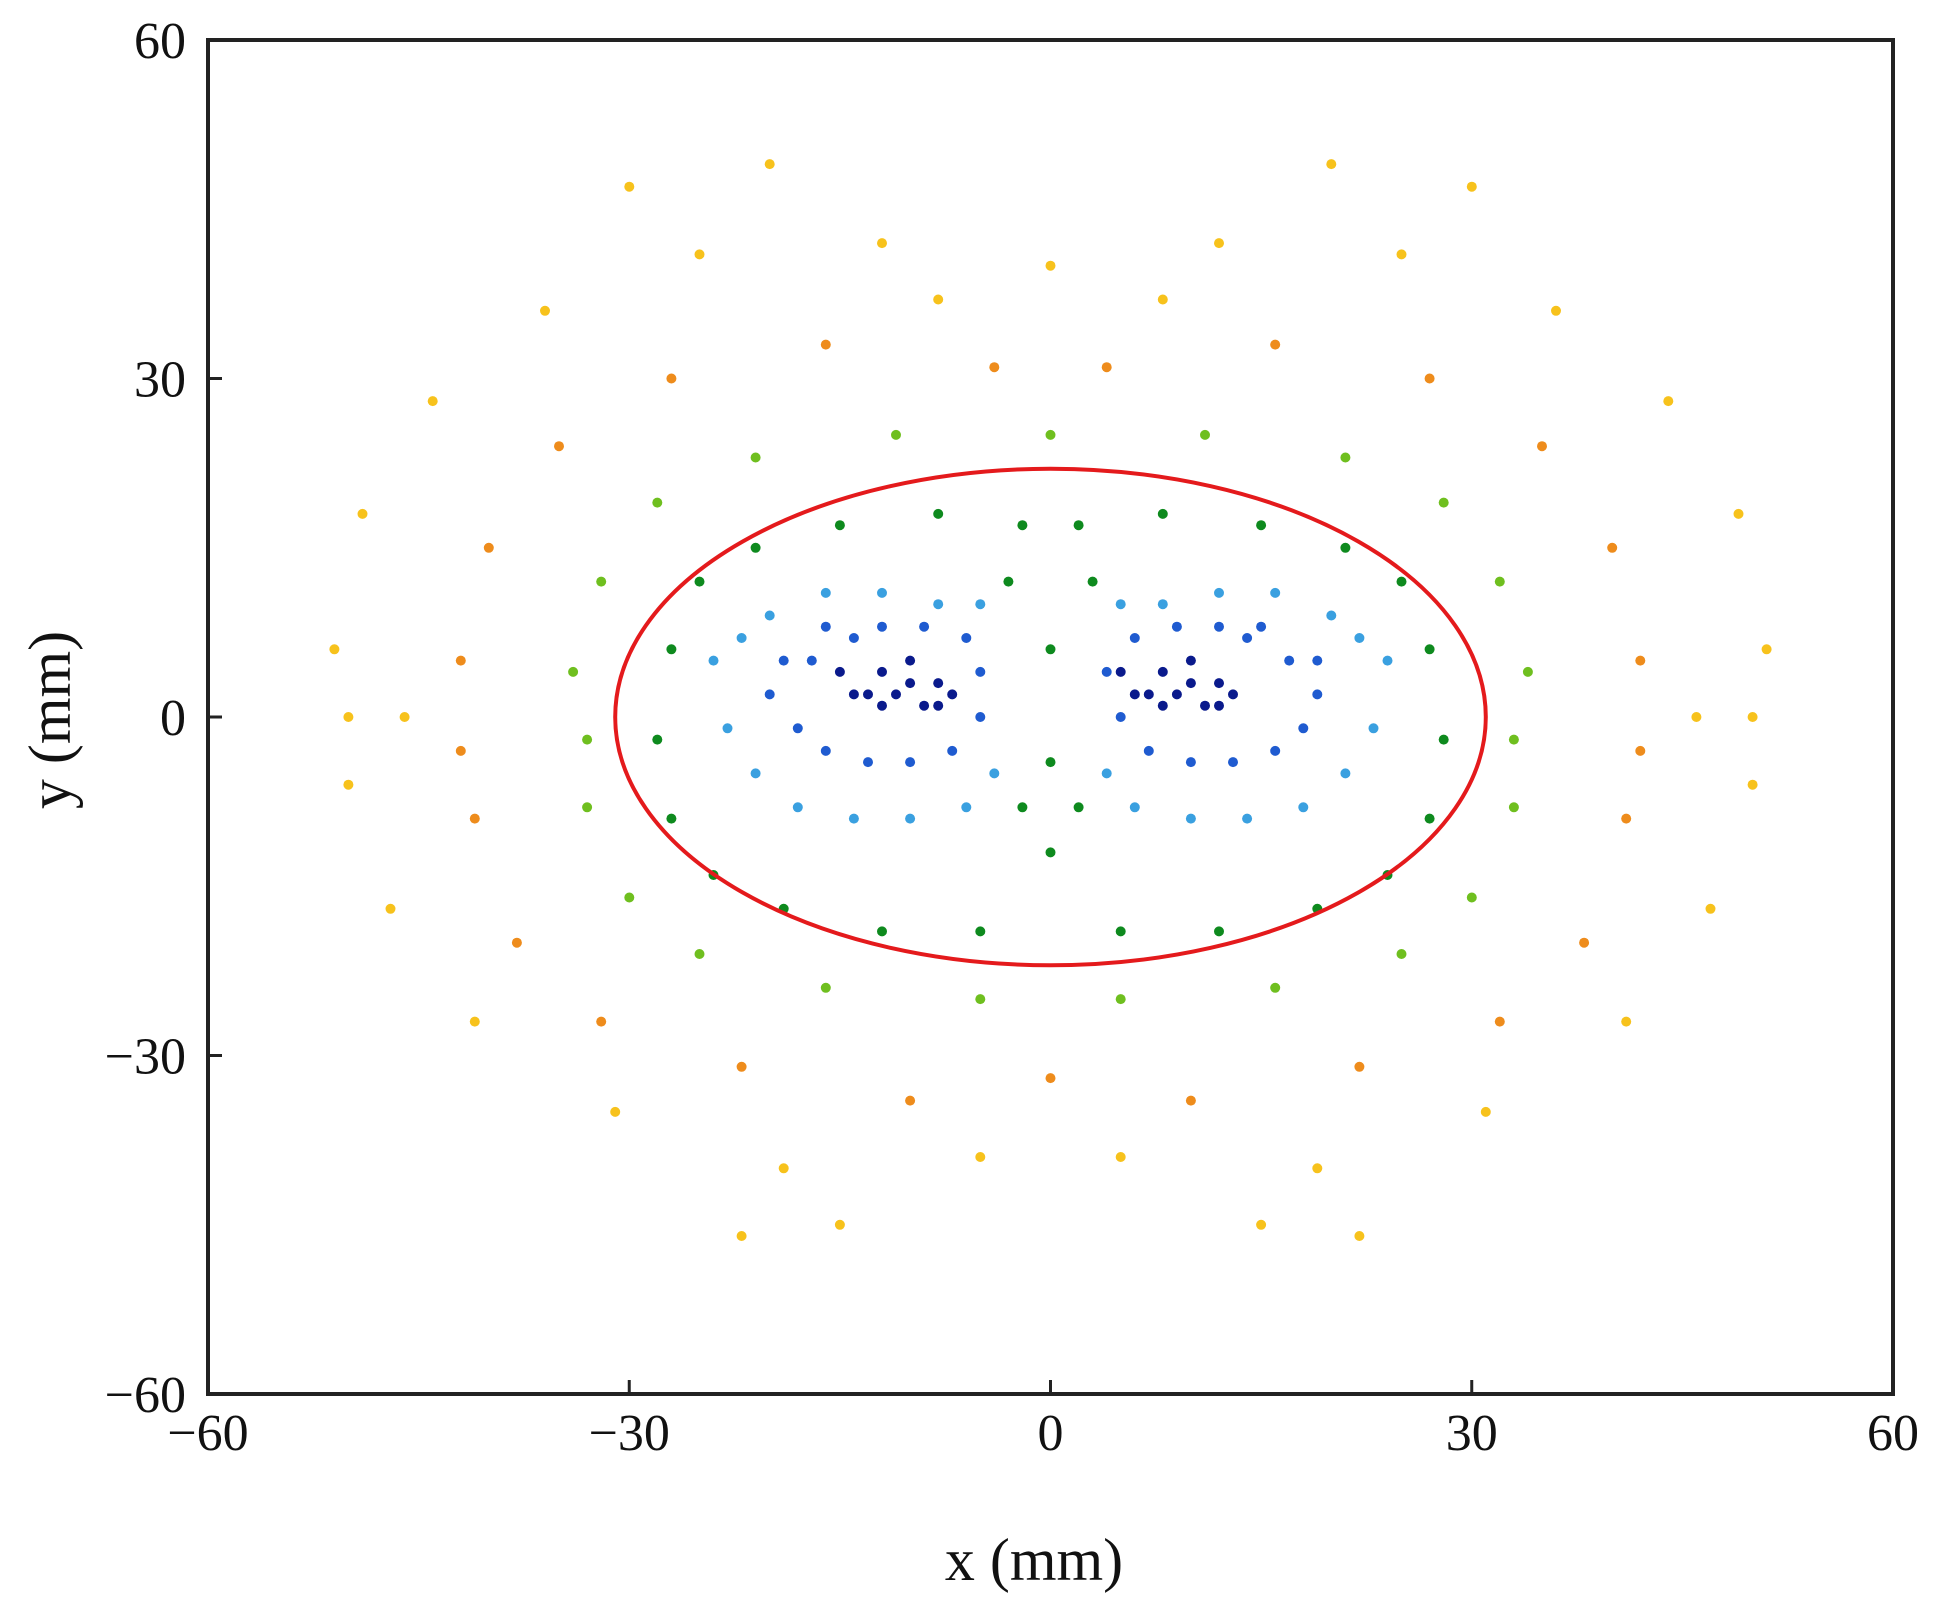 This screenshot has width=1942, height=1619. I want to click on y-tick-label: 60, so click(160, 41).